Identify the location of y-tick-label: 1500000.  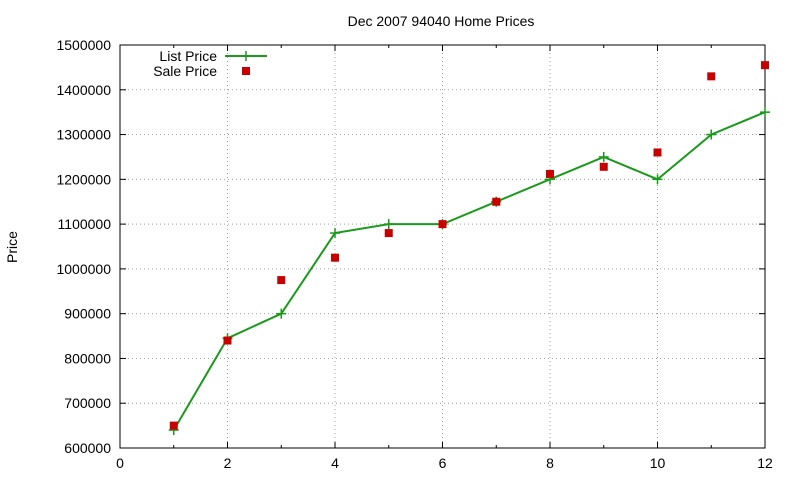
(83, 45).